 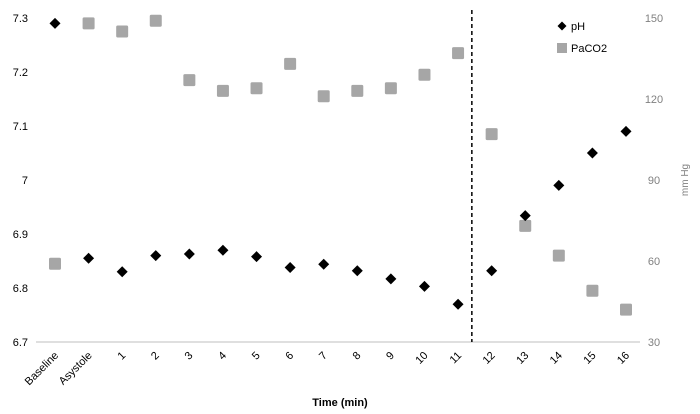 I want to click on x-tick-label: 9, so click(x=390, y=356).